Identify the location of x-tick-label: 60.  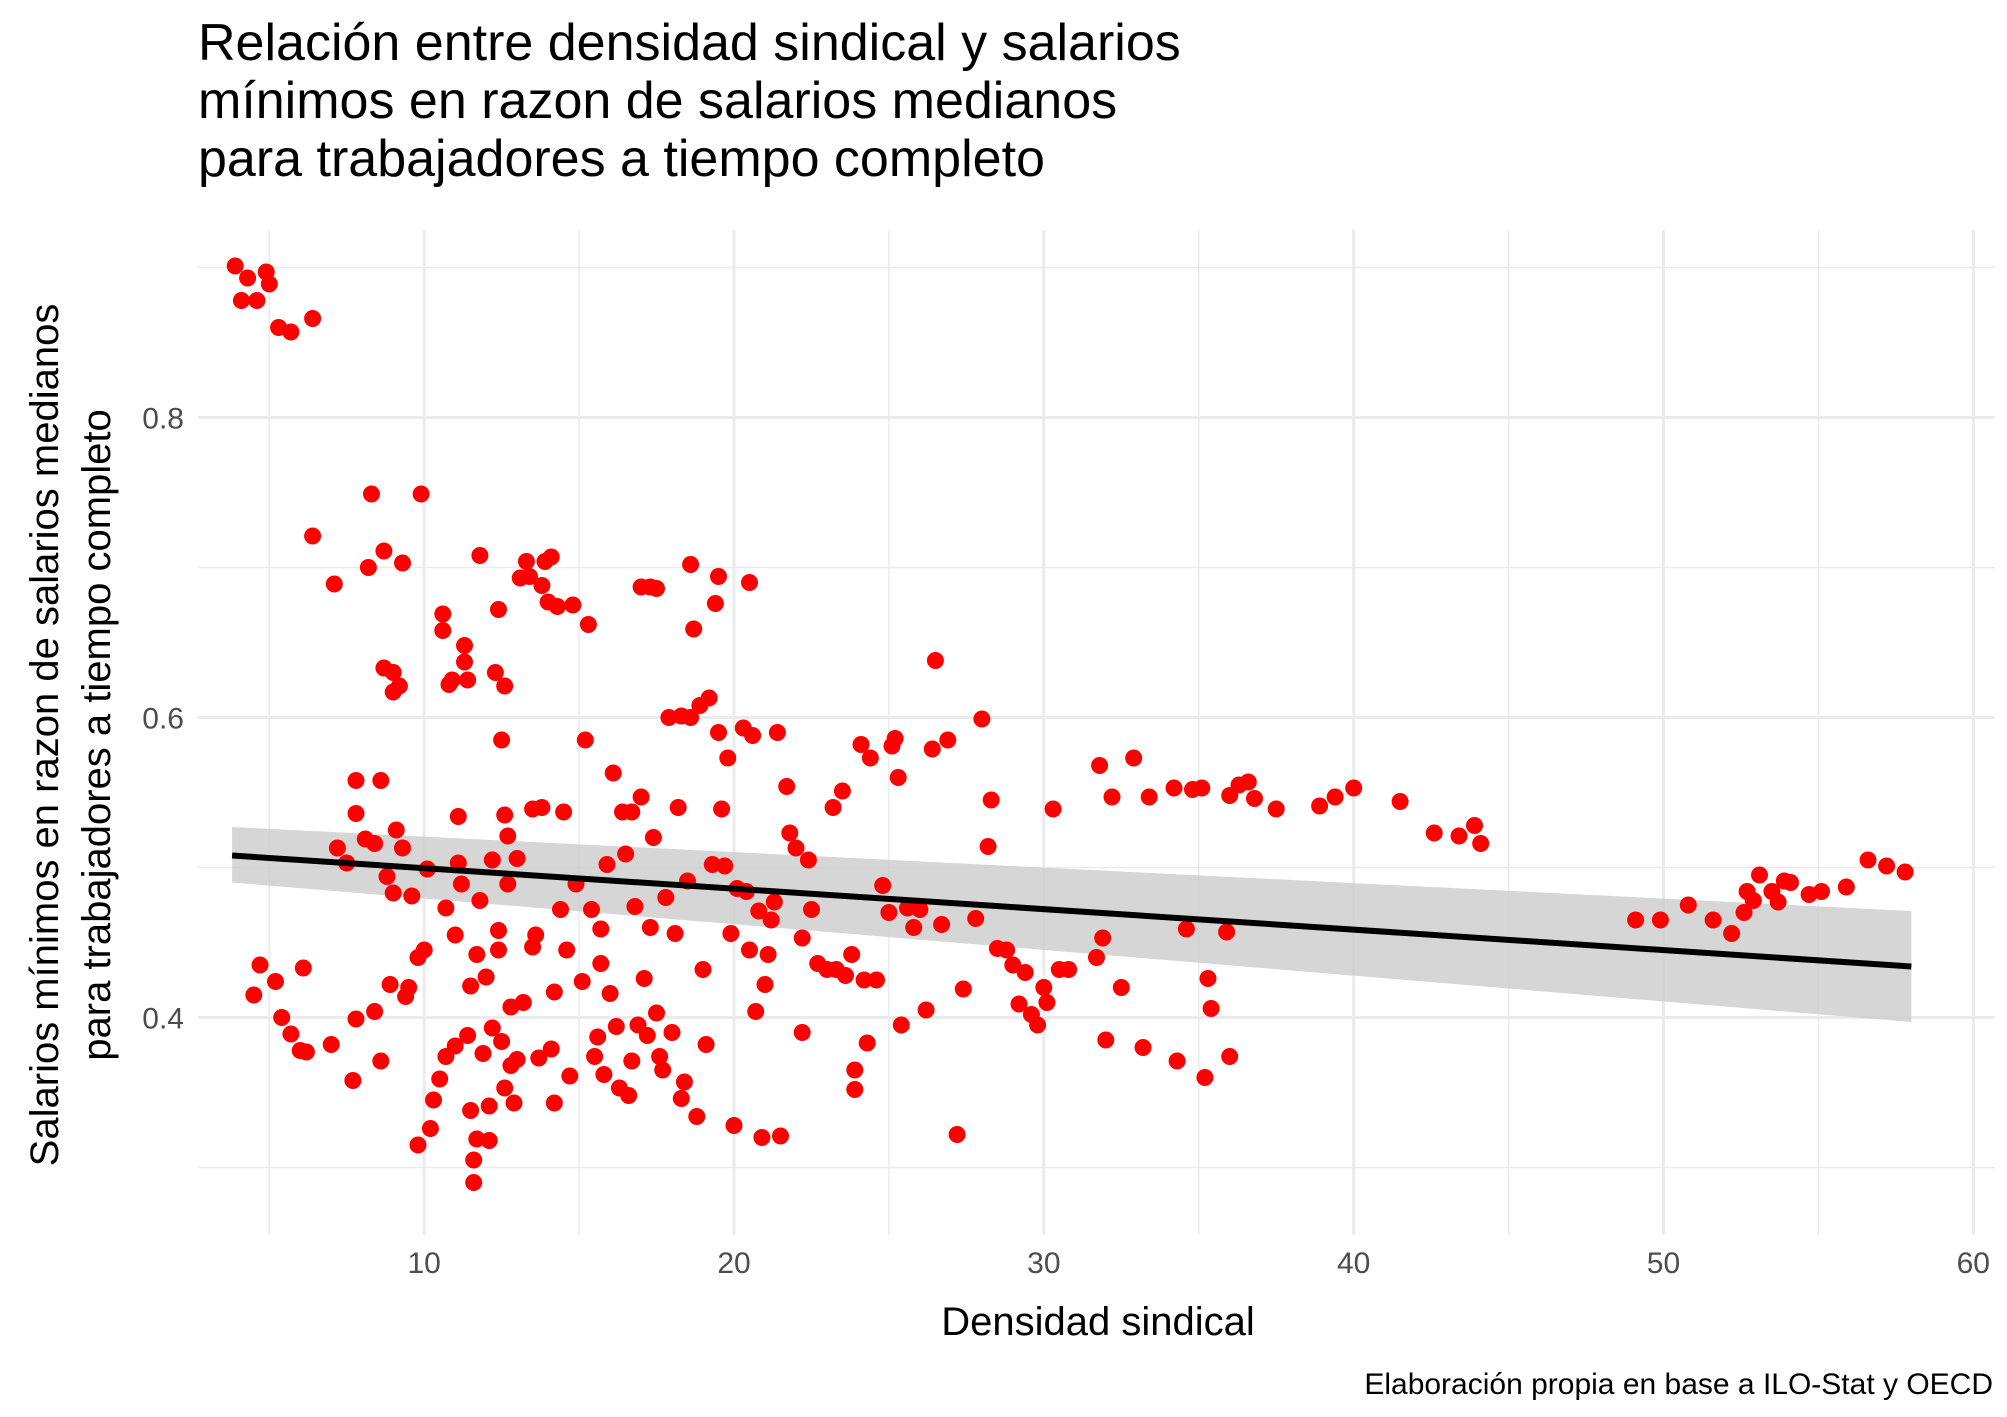
(1973, 1263).